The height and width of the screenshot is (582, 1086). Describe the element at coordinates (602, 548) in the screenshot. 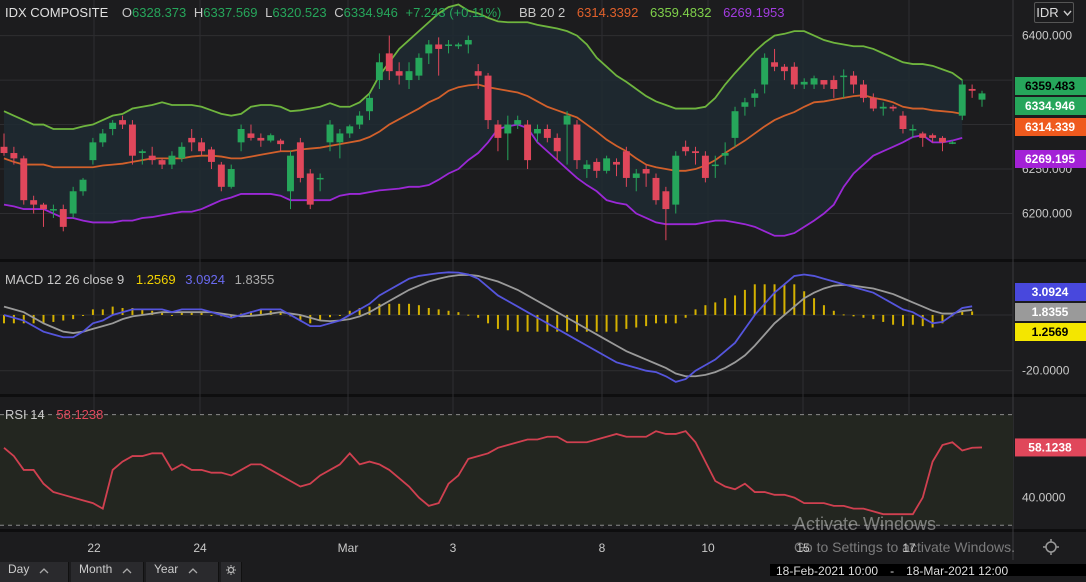

I see `x-tick-label: 8` at that location.